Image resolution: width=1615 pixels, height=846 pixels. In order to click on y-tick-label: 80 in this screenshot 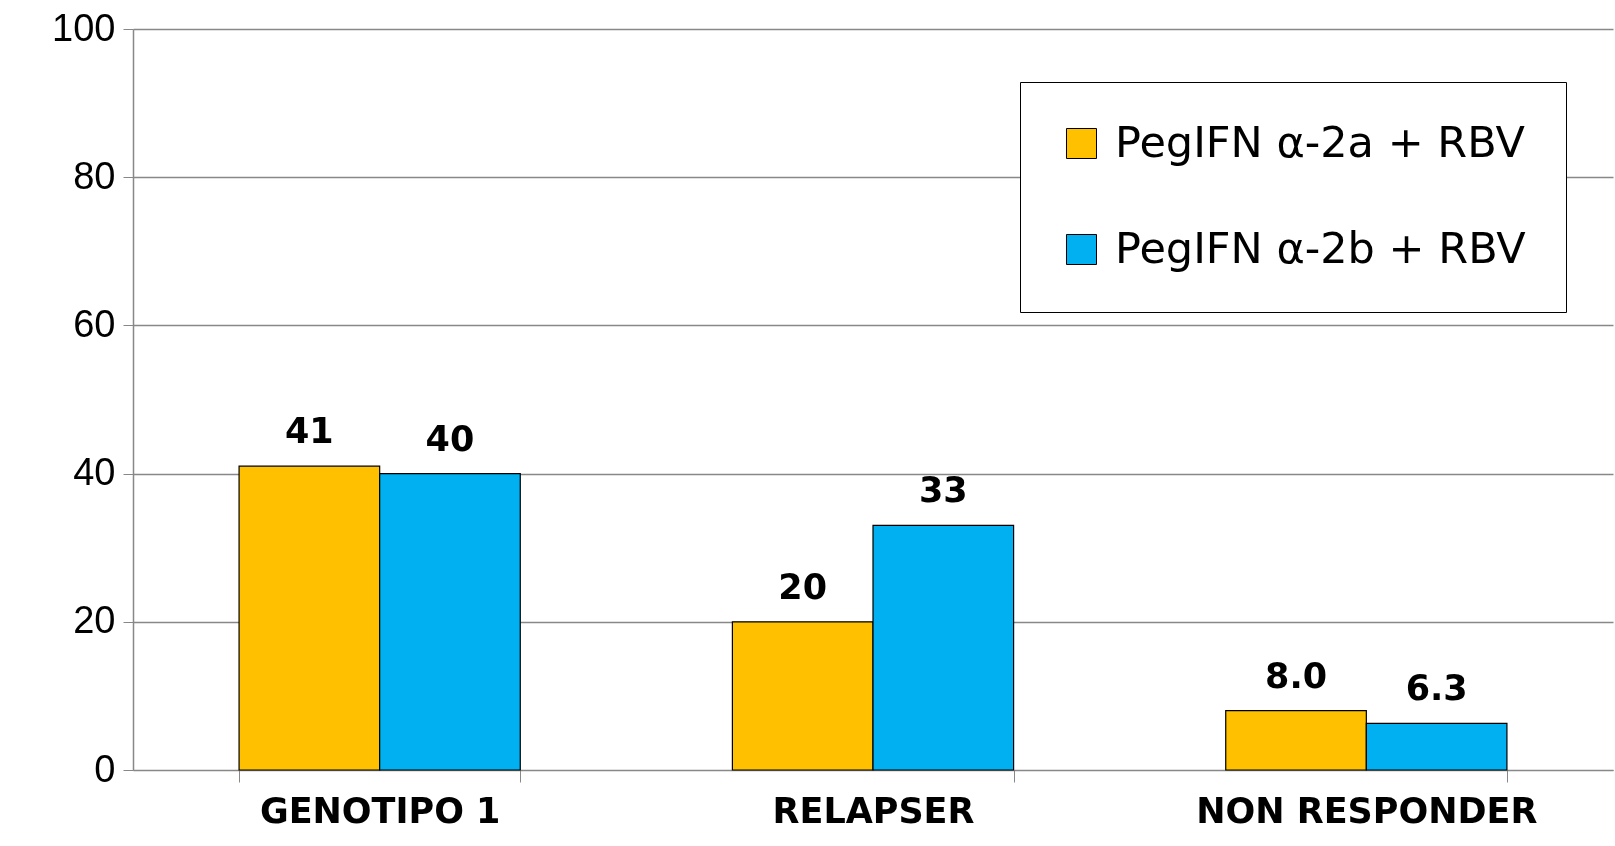, I will do `click(94, 175)`.